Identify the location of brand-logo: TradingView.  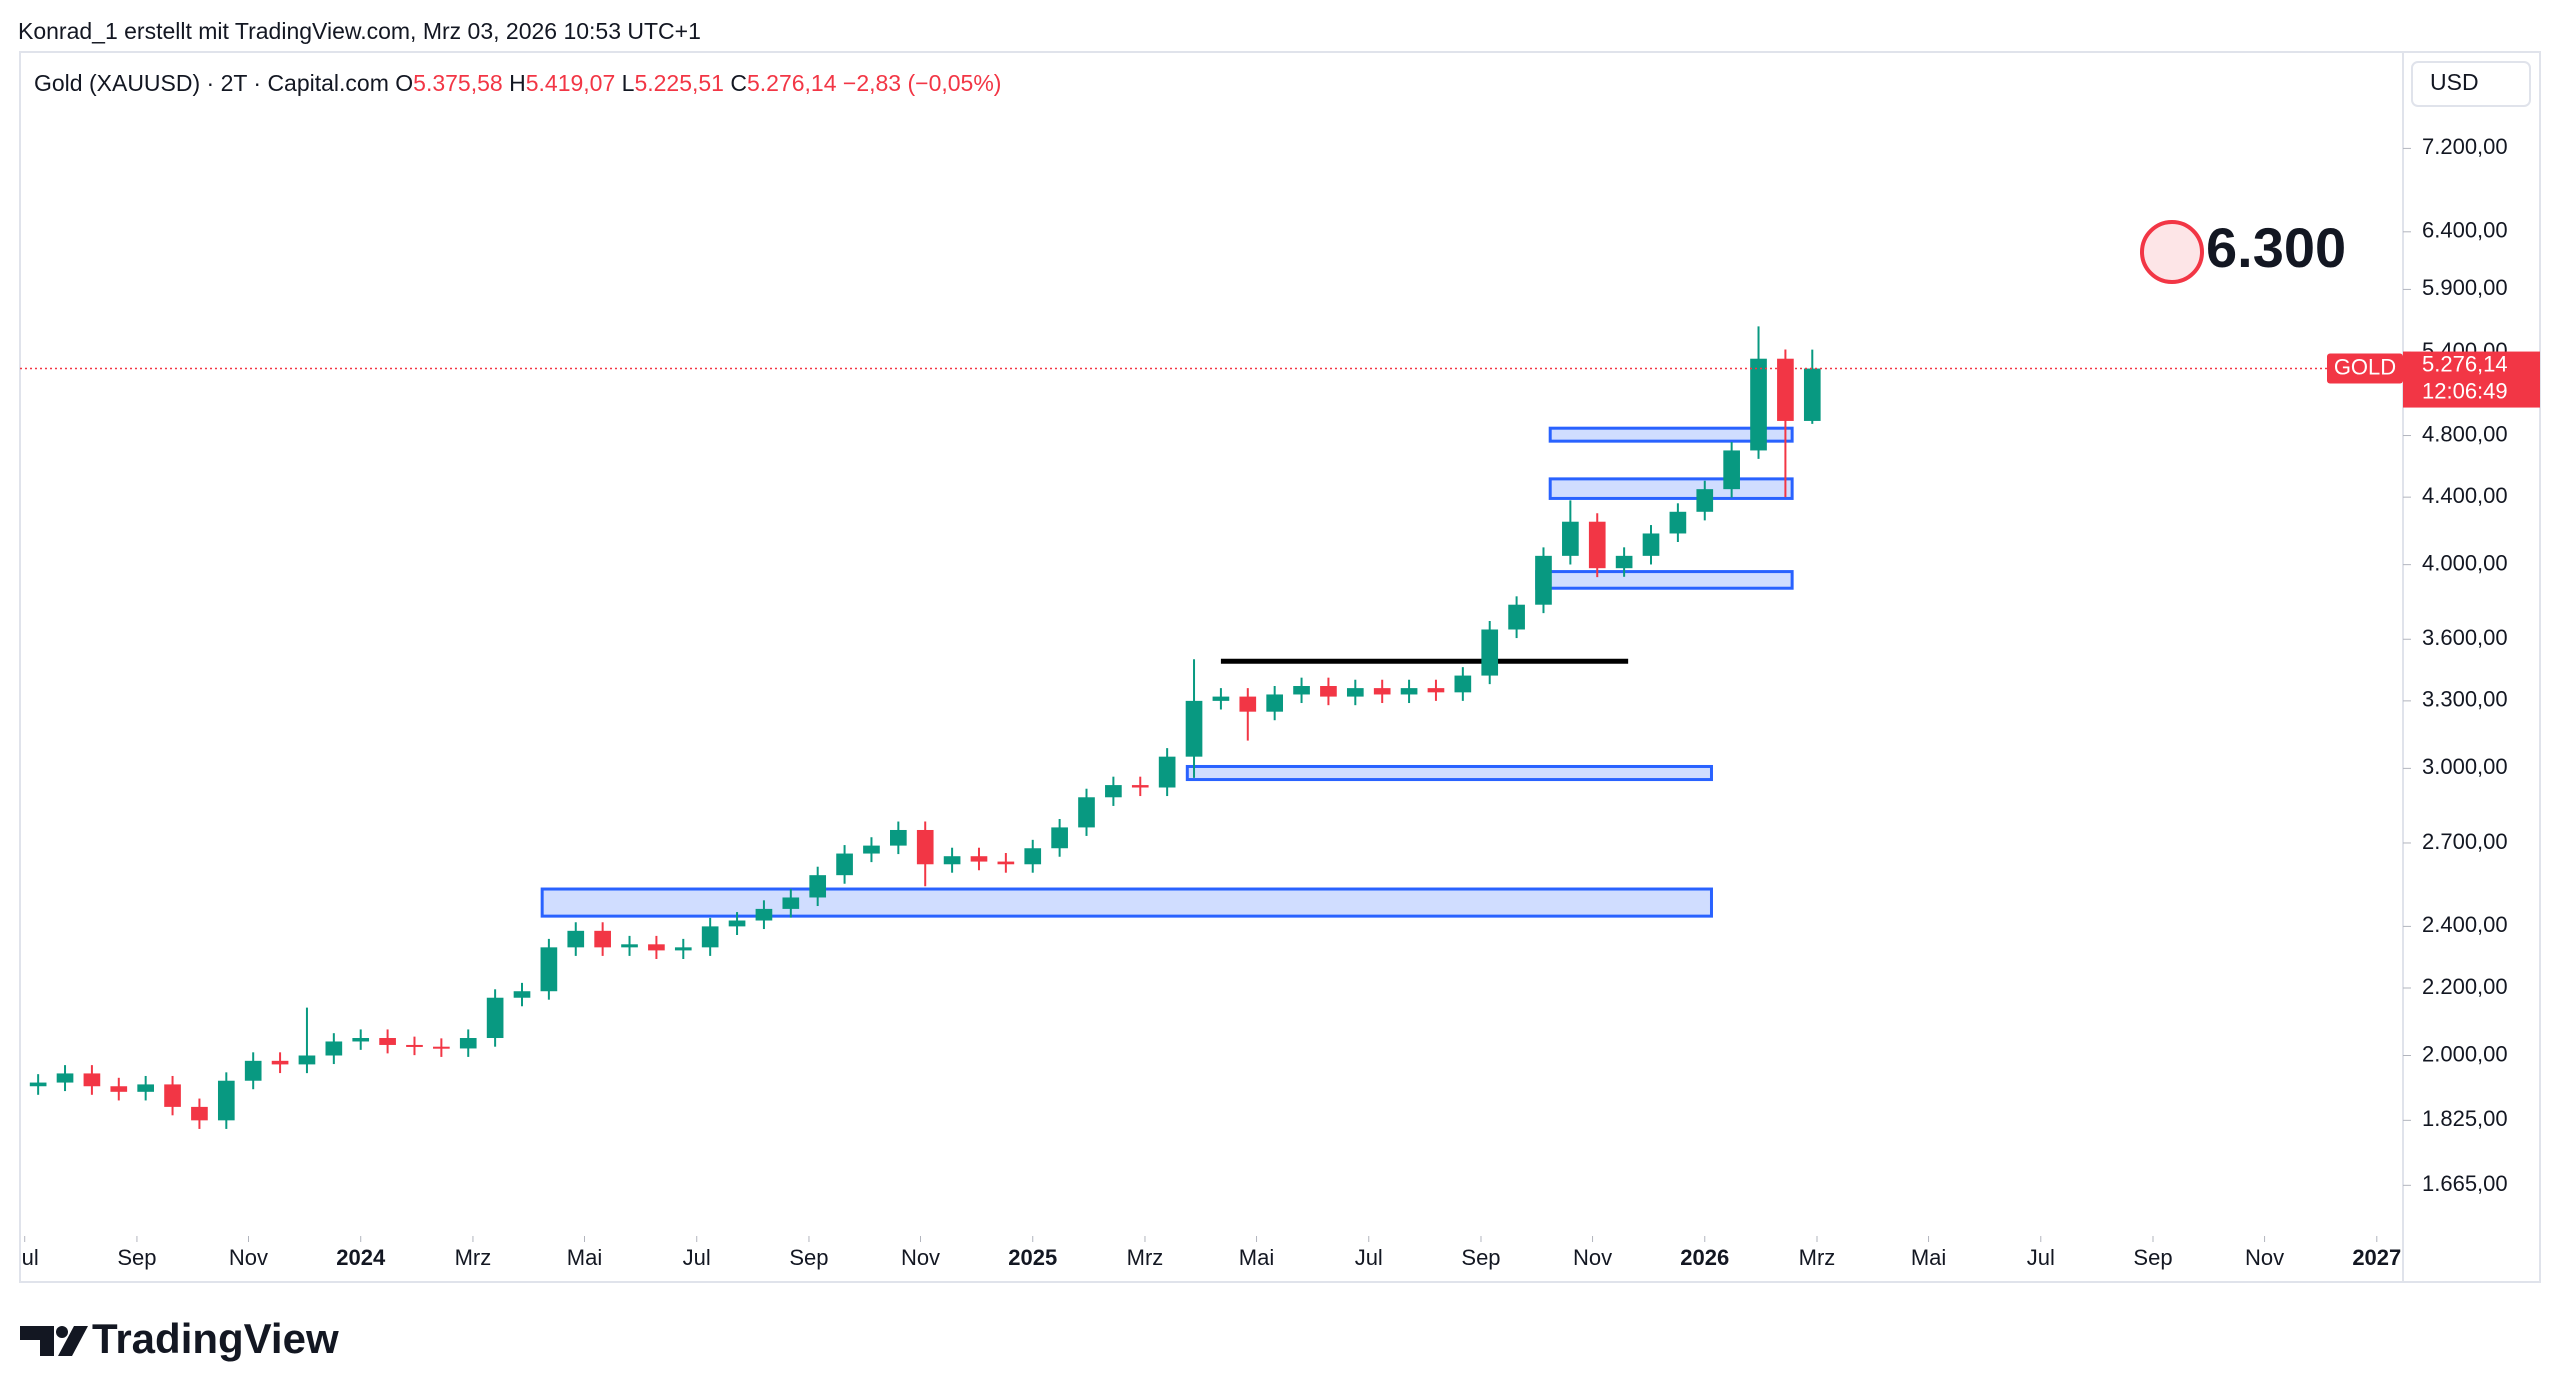
(179, 1338).